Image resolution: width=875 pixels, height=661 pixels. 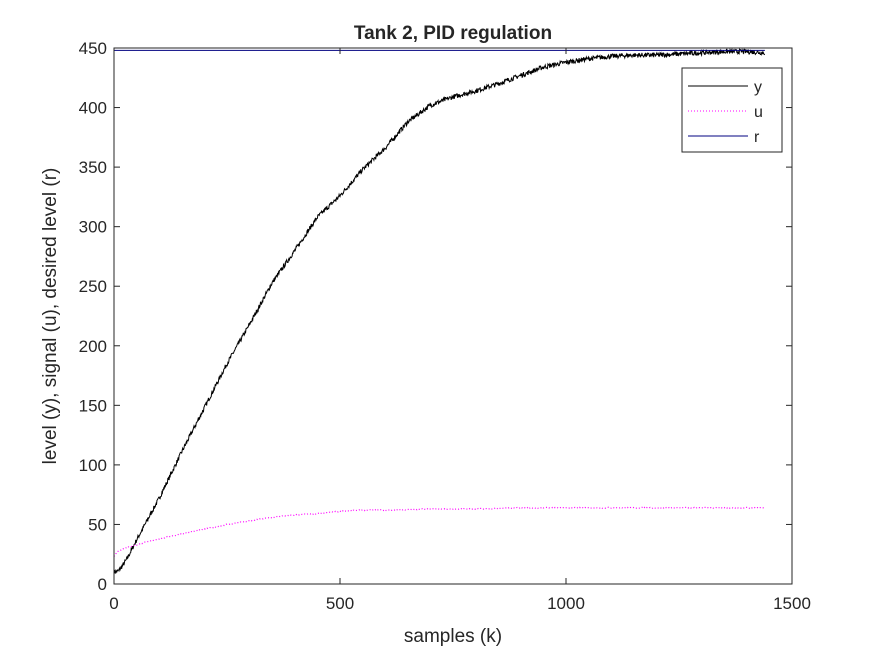 I want to click on y-tick-label: 150, so click(x=93, y=405).